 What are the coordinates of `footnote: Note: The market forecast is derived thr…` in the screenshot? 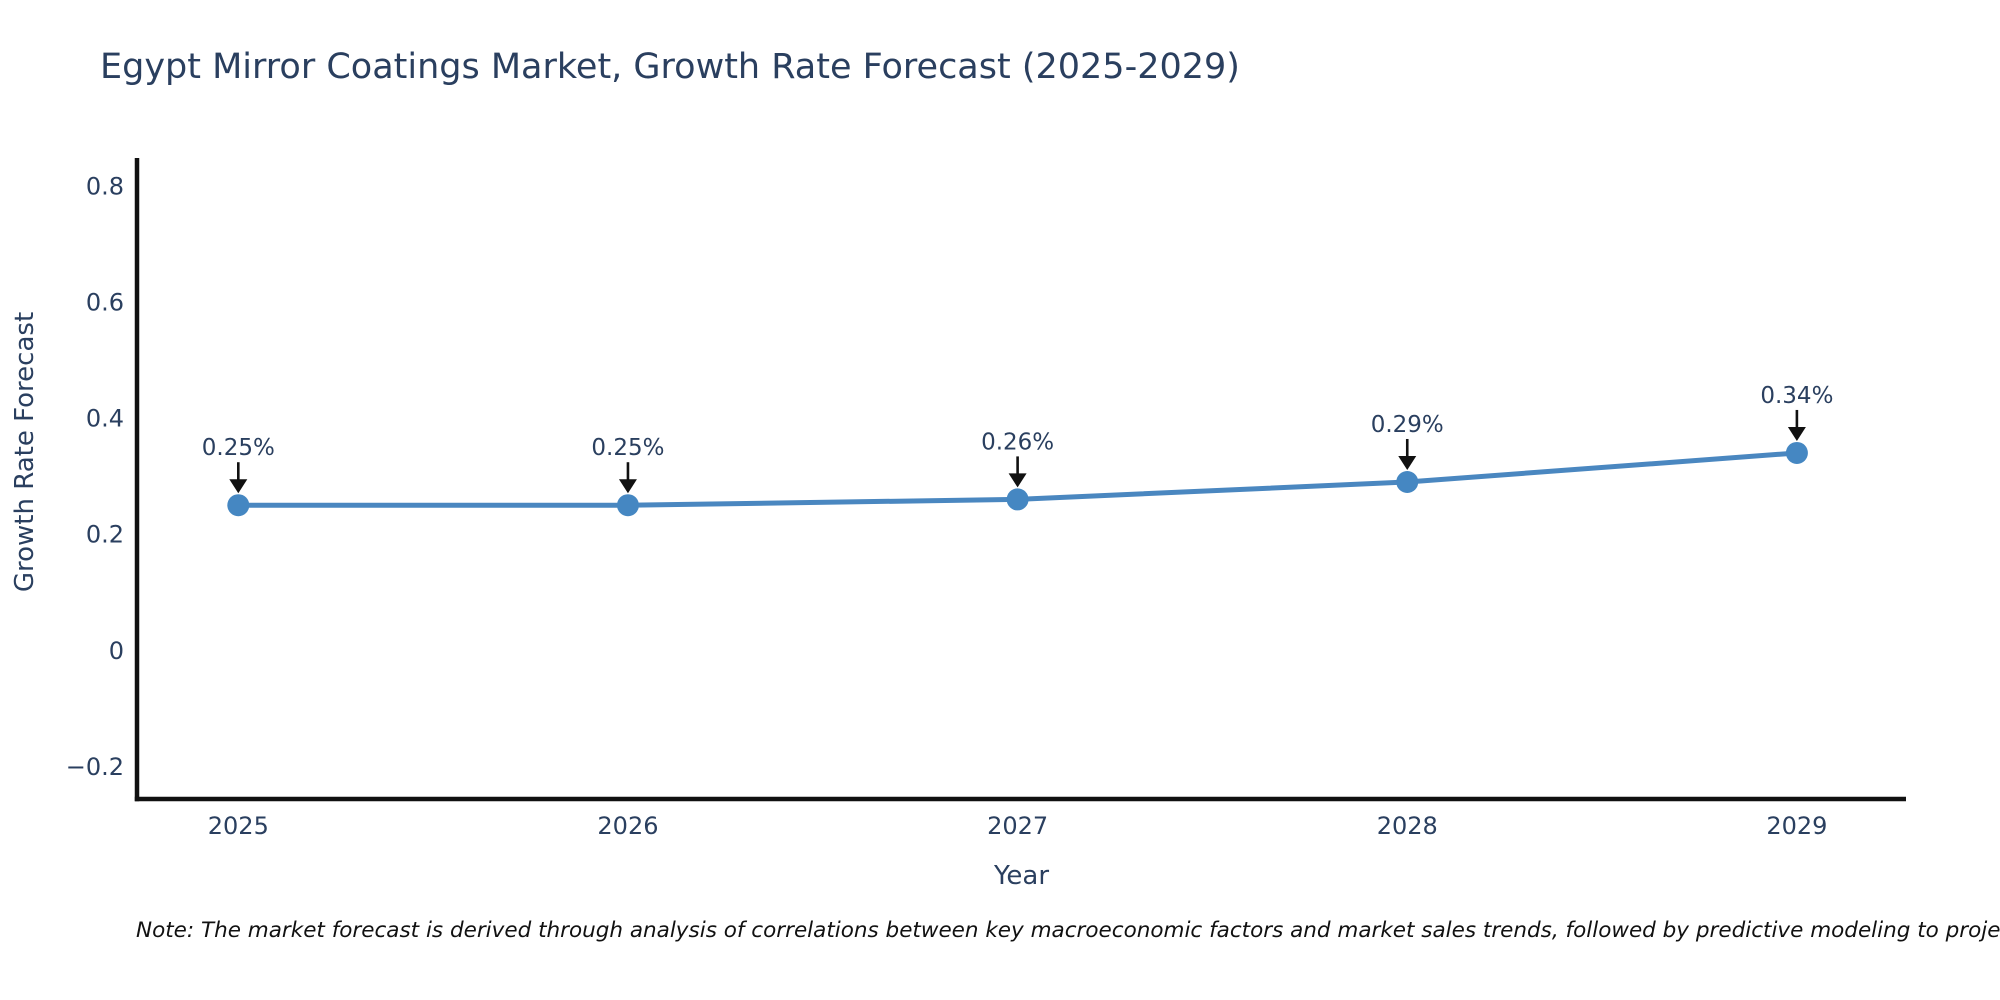 It's located at (1068, 930).